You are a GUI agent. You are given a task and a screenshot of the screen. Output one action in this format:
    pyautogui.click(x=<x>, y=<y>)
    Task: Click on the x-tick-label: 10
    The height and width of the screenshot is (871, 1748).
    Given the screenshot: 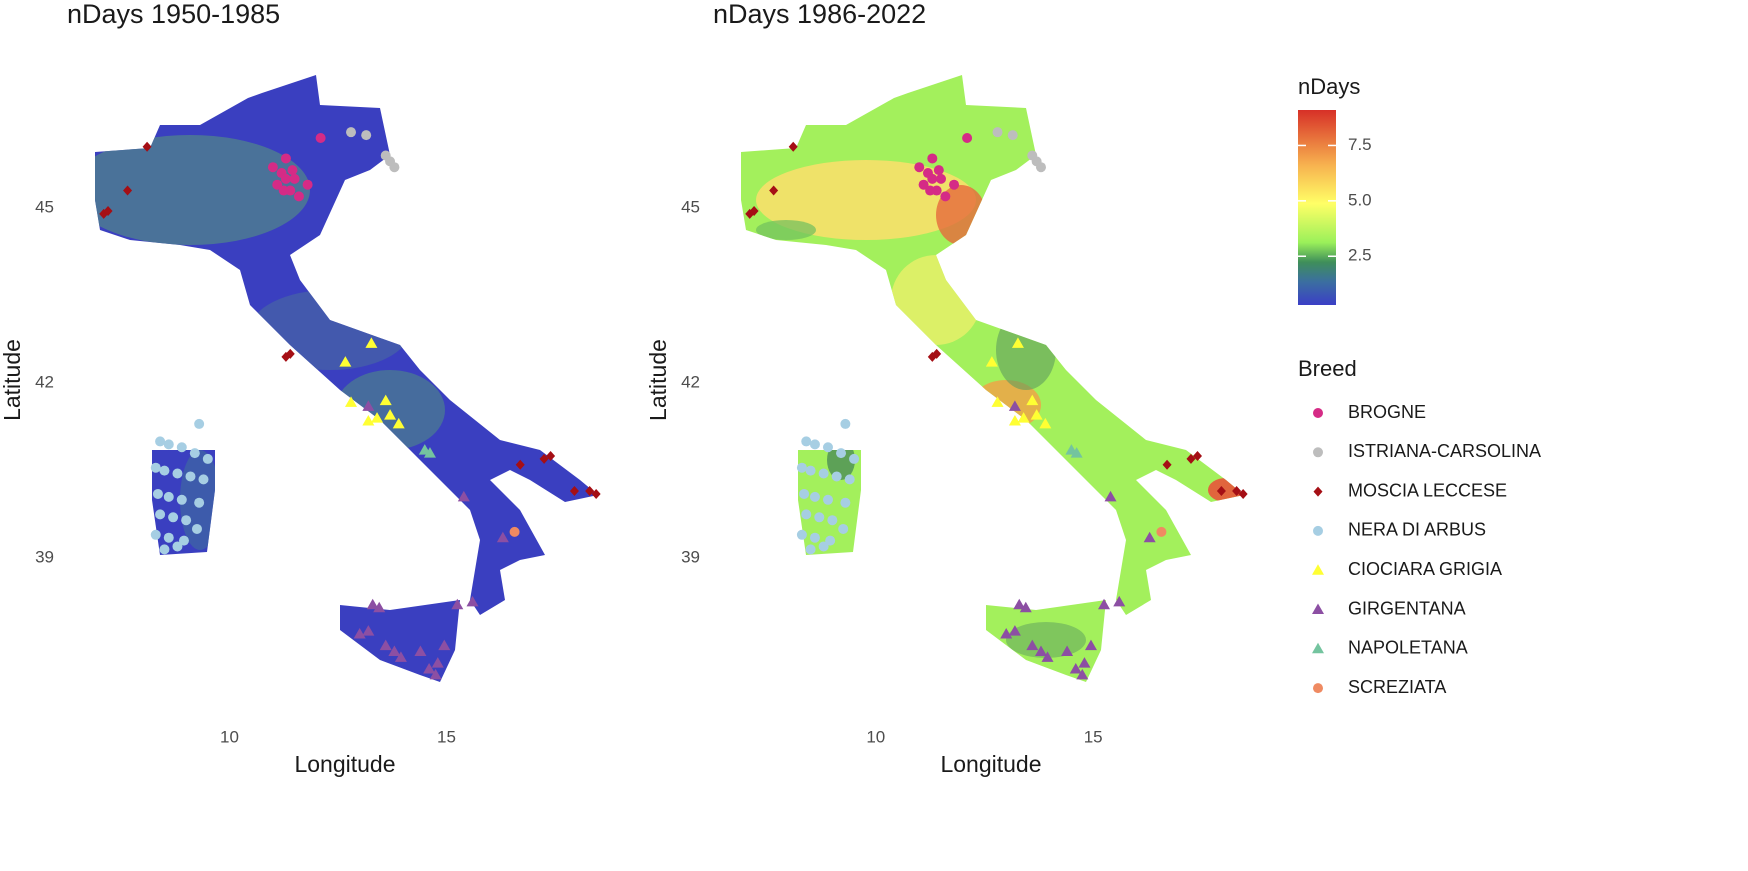 What is the action you would take?
    pyautogui.click(x=875, y=736)
    